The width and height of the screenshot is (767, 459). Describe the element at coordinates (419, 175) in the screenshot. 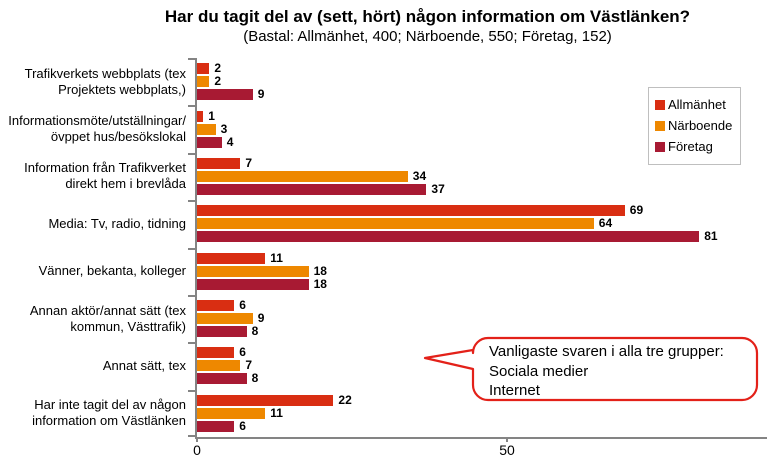

I see `value-label: 34` at that location.